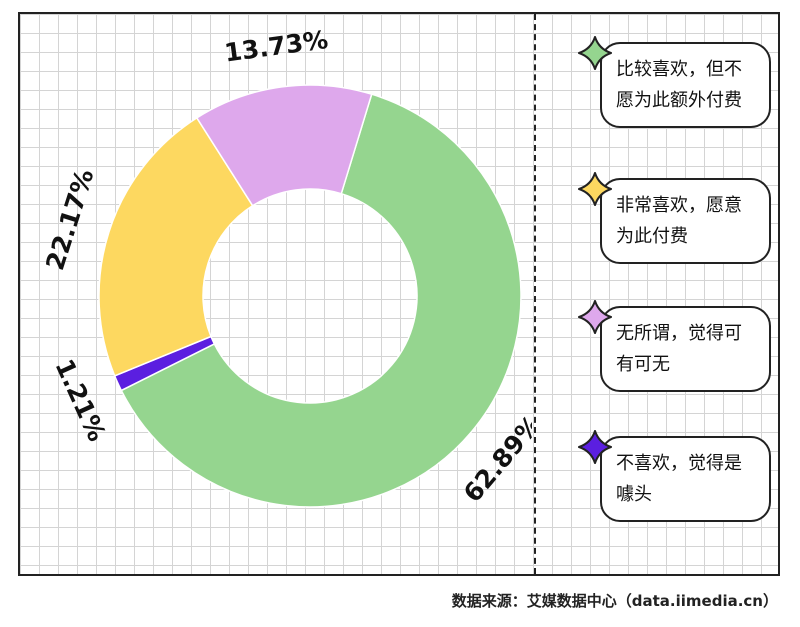 This screenshot has width=800, height=627. I want to click on data-label: 22.17%, so click(69, 220).